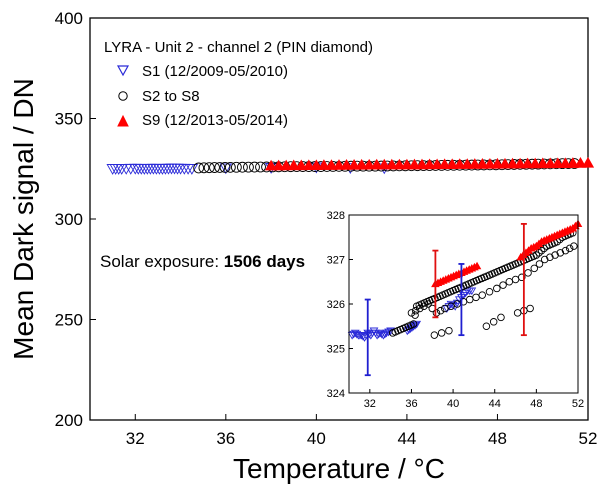 The height and width of the screenshot is (487, 598). What do you see at coordinates (69, 18) in the screenshot?
I see `y-tick-label: 400` at bounding box center [69, 18].